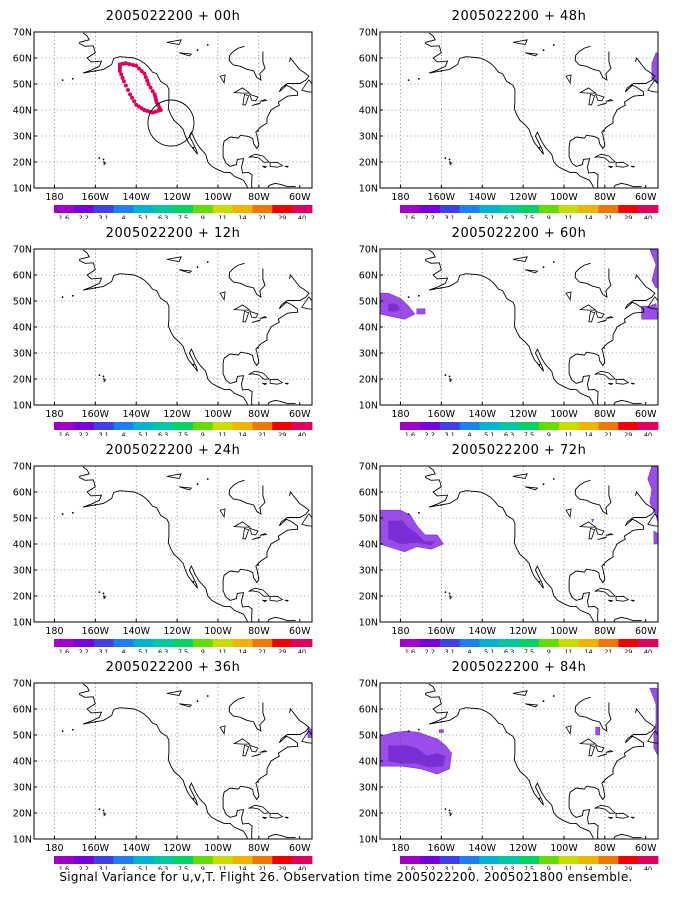  I want to click on colorbar-label: 2.2, so click(430, 216).